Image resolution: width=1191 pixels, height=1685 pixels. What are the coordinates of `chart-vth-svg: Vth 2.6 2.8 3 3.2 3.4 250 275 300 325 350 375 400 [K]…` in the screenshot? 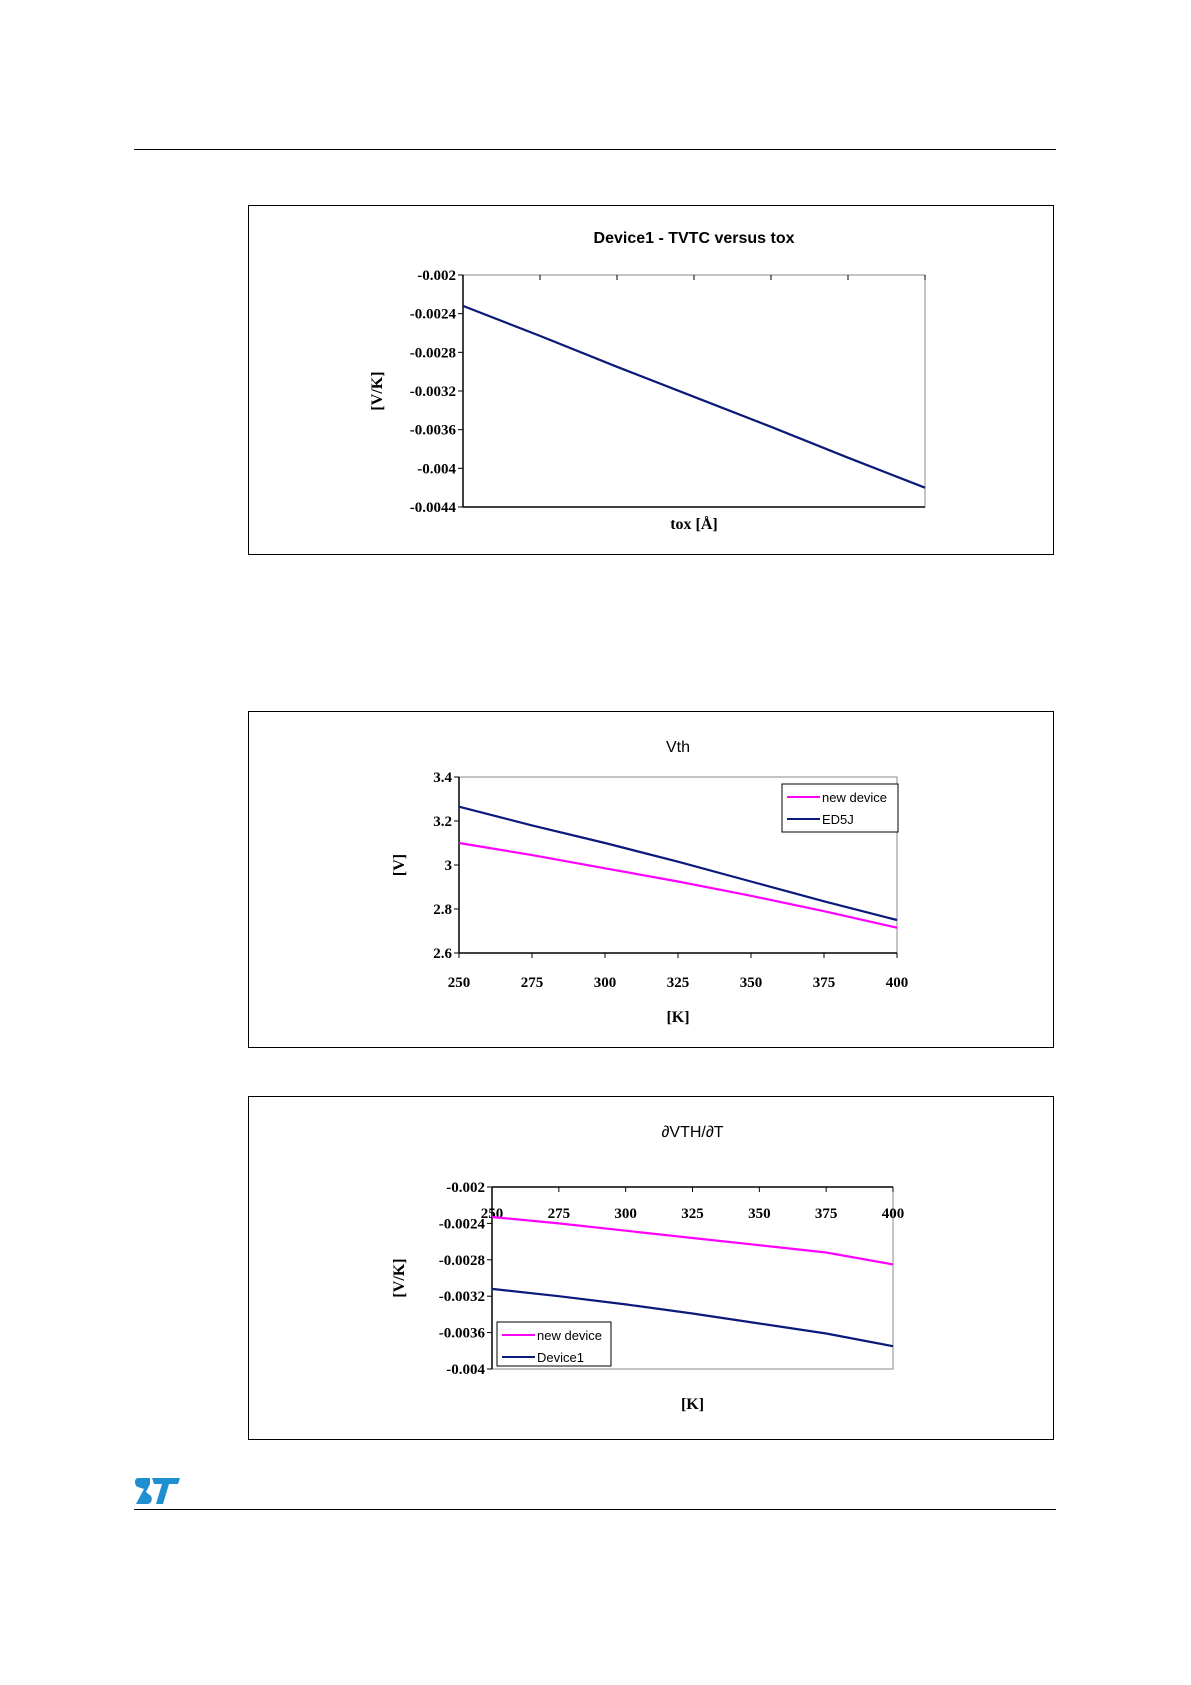 It's located at (650, 882).